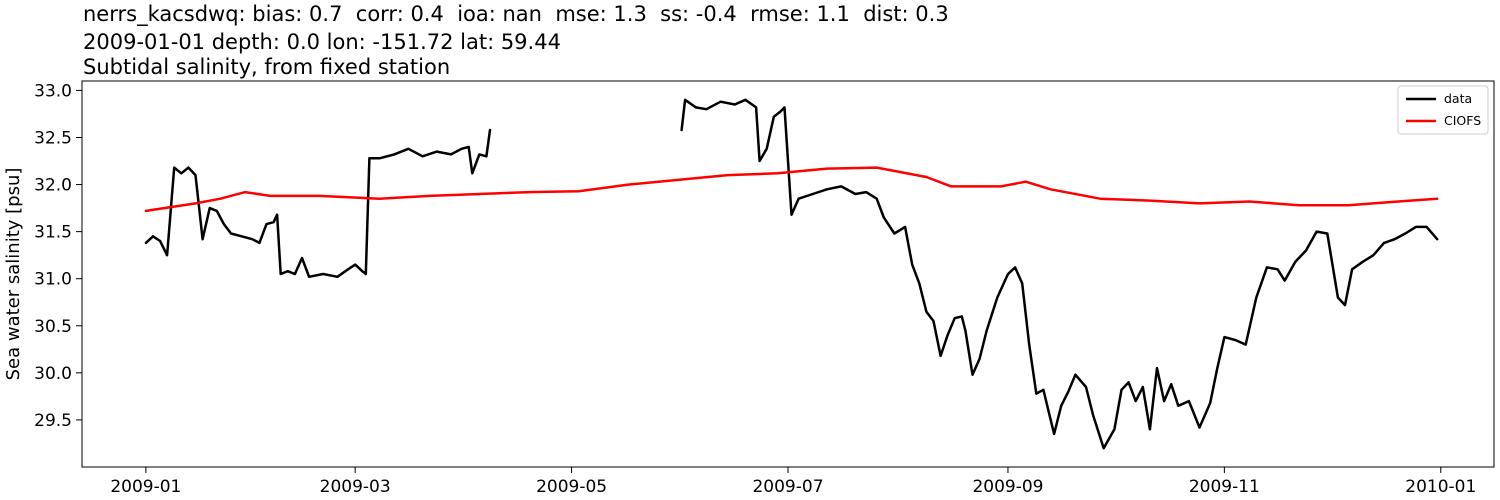  What do you see at coordinates (787, 487) in the screenshot?
I see `x-tick-label: 2009-07` at bounding box center [787, 487].